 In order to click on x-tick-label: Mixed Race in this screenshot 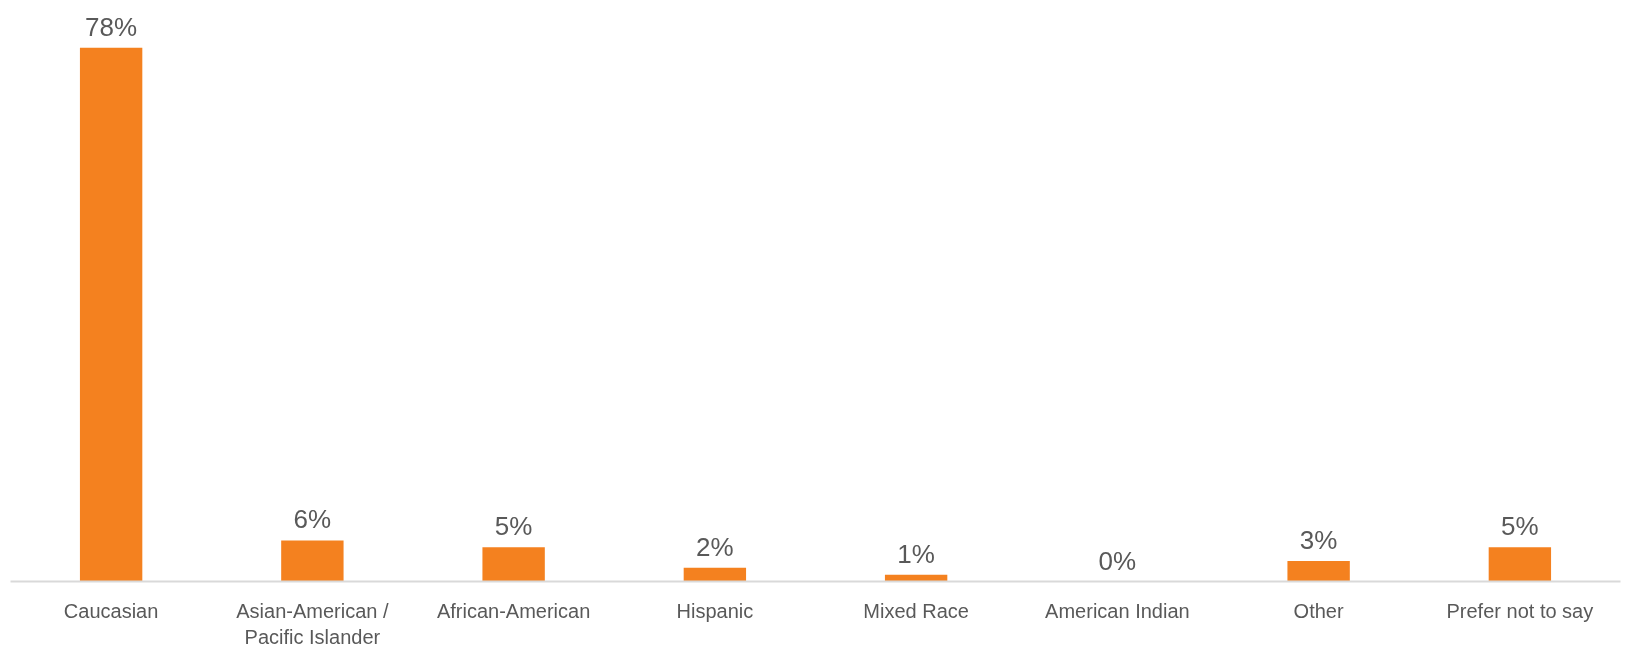, I will do `click(916, 610)`.